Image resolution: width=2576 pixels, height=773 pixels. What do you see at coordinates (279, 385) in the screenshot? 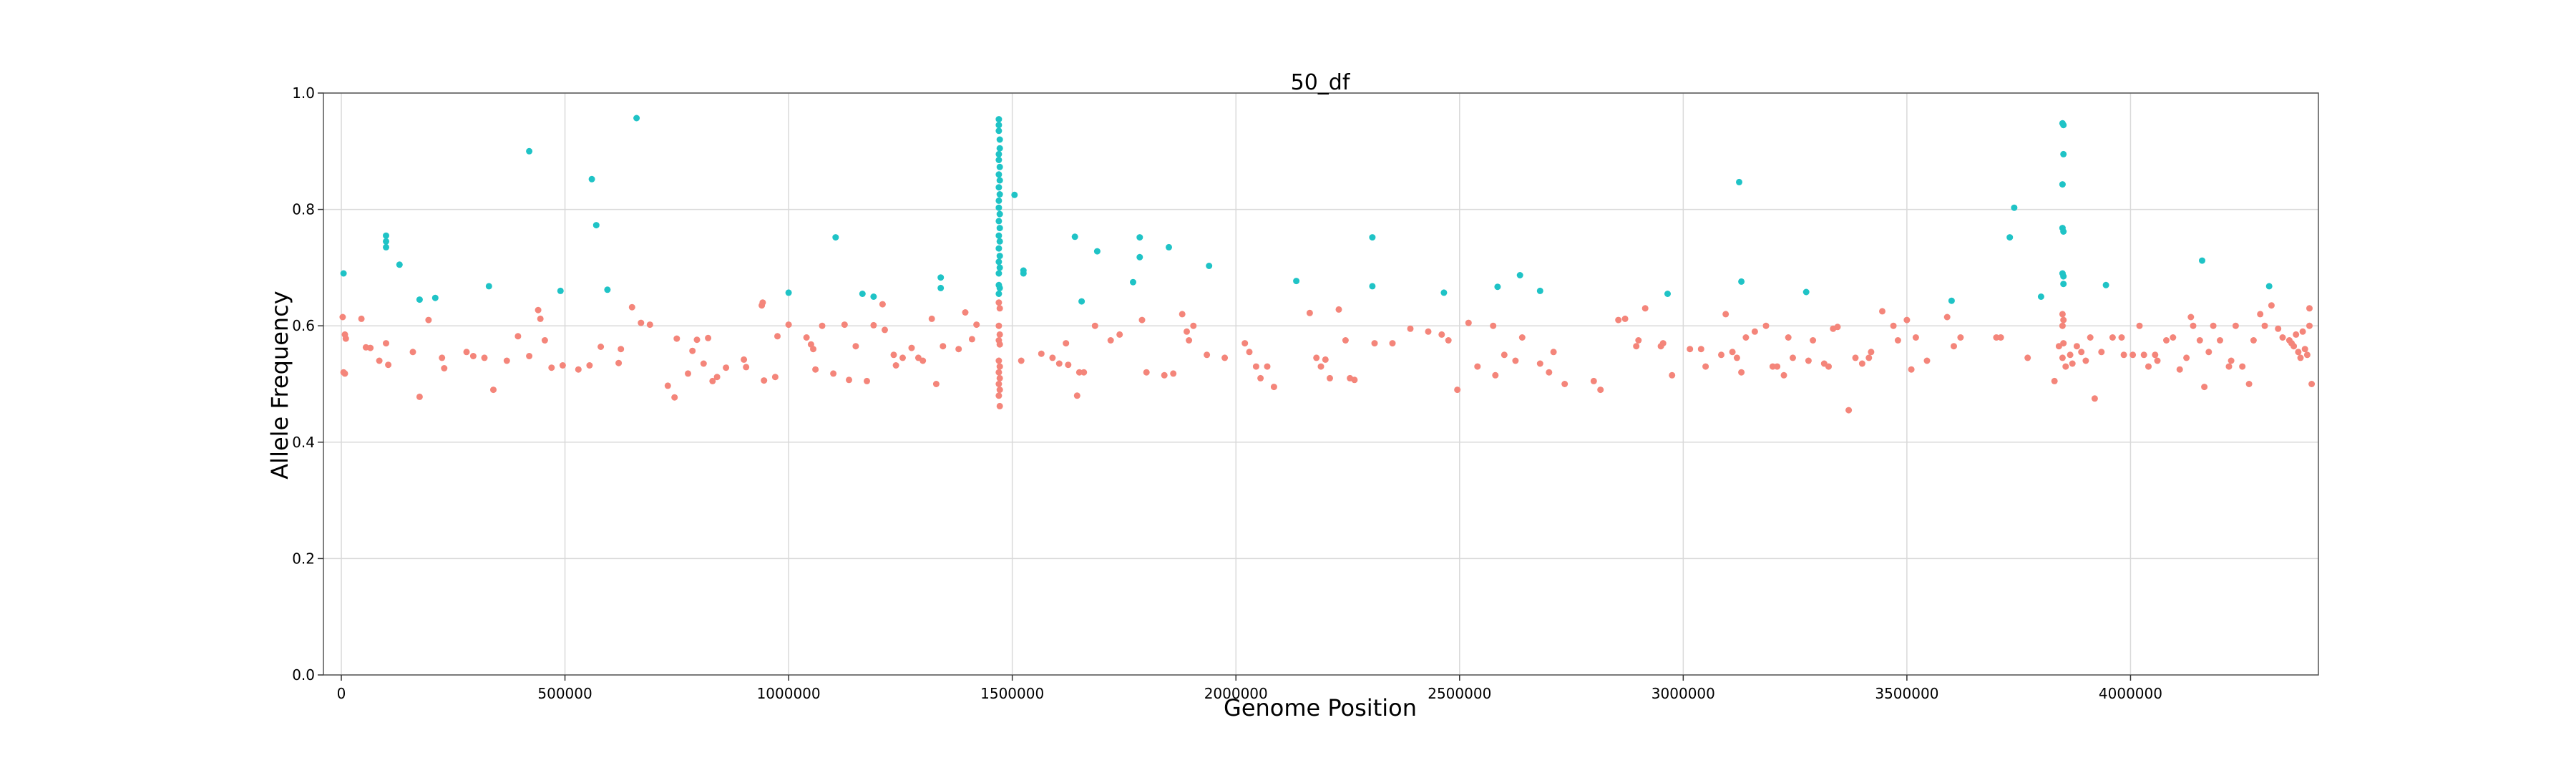
I see `y-axis-label: Allele Frequency` at bounding box center [279, 385].